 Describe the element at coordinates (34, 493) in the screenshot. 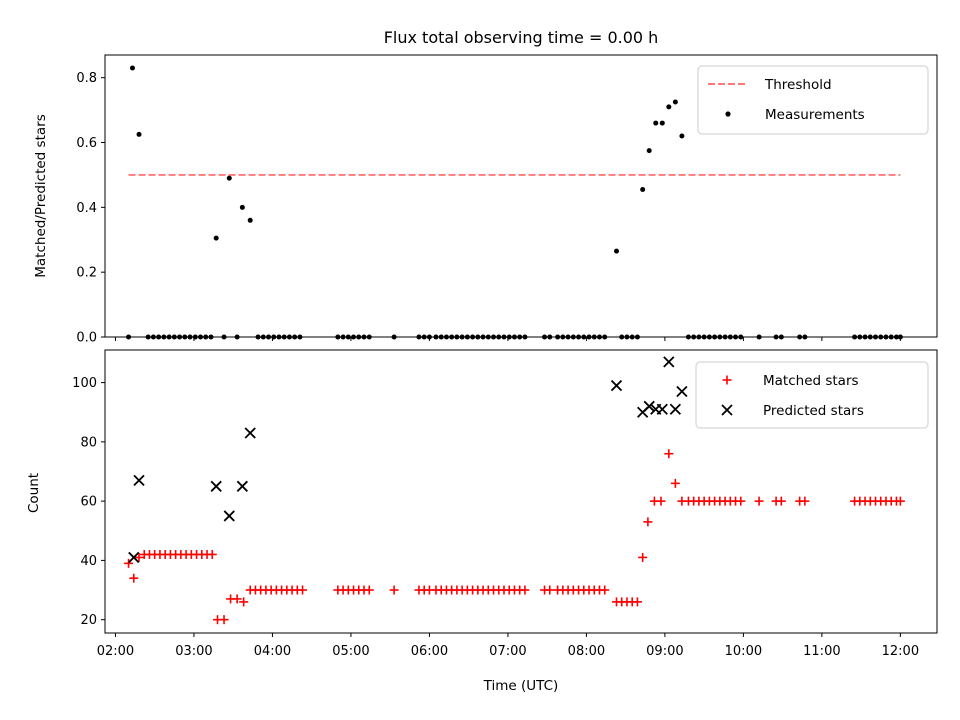

I see `count-y-axis-label: Count` at that location.